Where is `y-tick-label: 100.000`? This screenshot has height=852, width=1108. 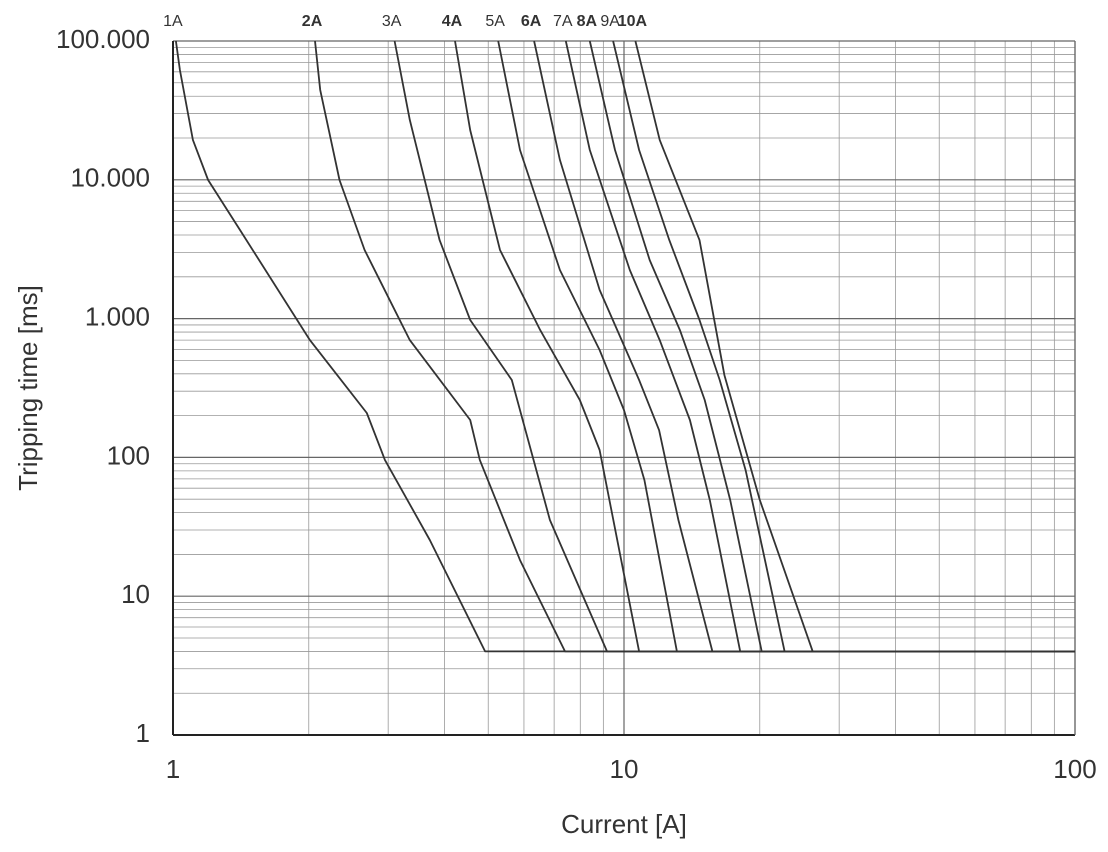 y-tick-label: 100.000 is located at coordinates (103, 39).